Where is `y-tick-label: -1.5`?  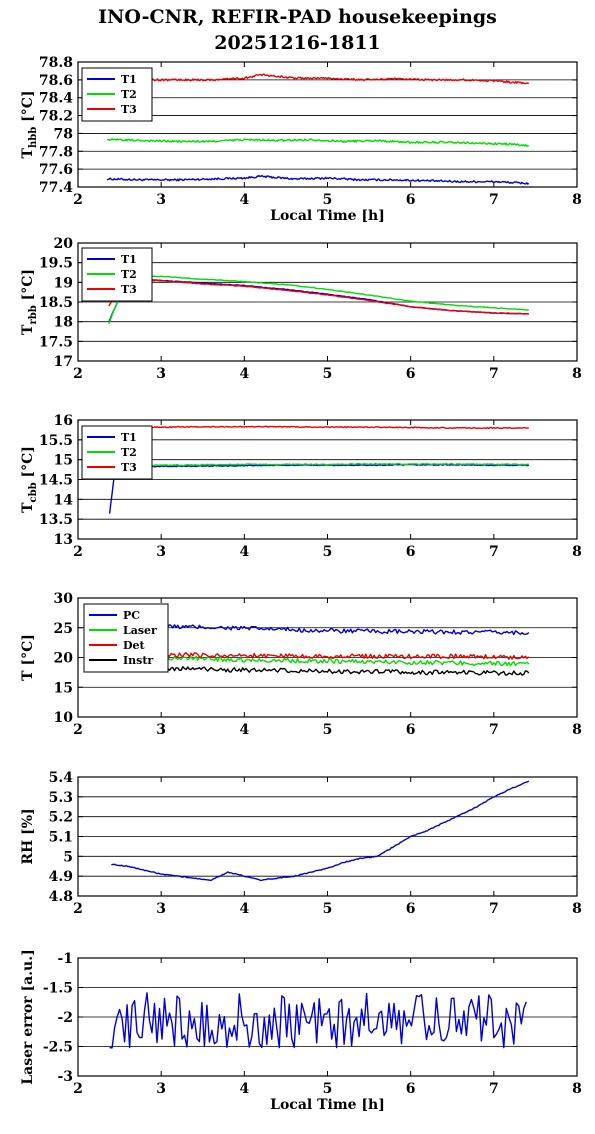 y-tick-label: -1.5 is located at coordinates (58, 989).